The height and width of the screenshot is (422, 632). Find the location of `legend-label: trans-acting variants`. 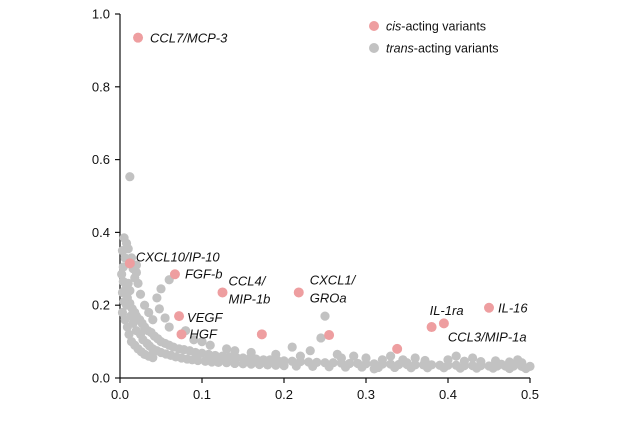

legend-label: trans-acting variants is located at coordinates (442, 49).